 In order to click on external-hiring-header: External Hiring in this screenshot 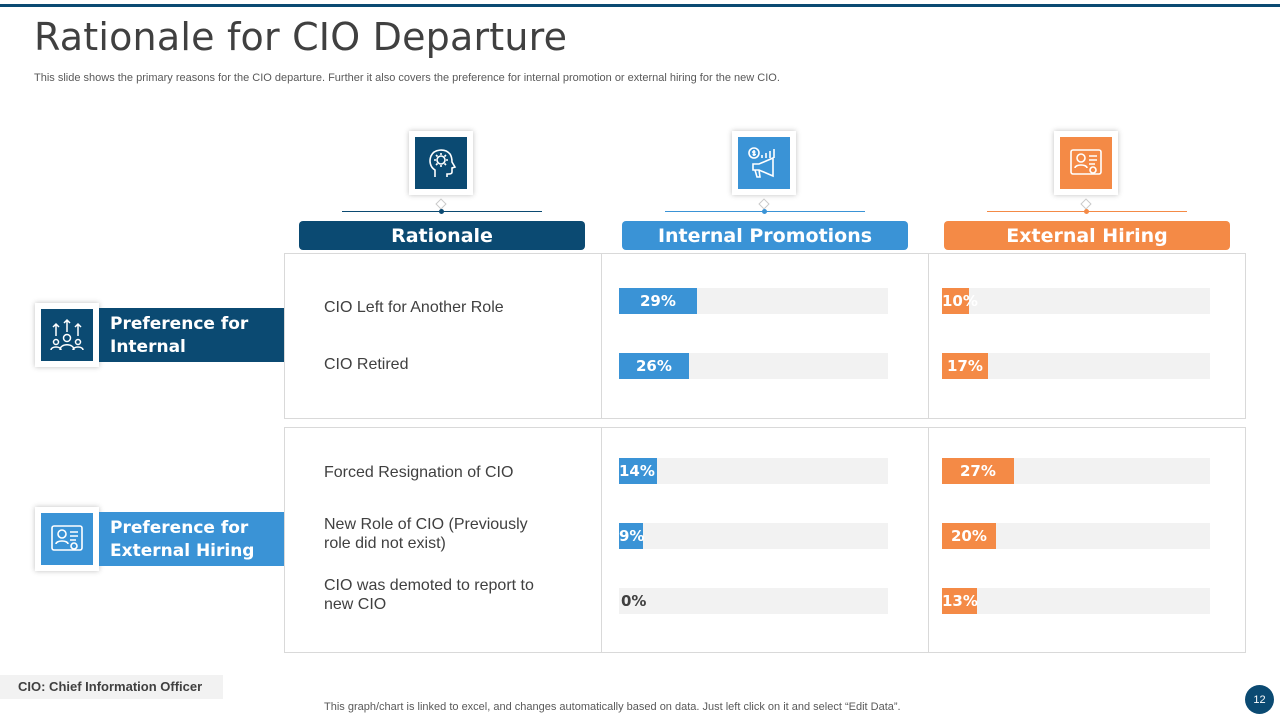, I will do `click(1087, 235)`.